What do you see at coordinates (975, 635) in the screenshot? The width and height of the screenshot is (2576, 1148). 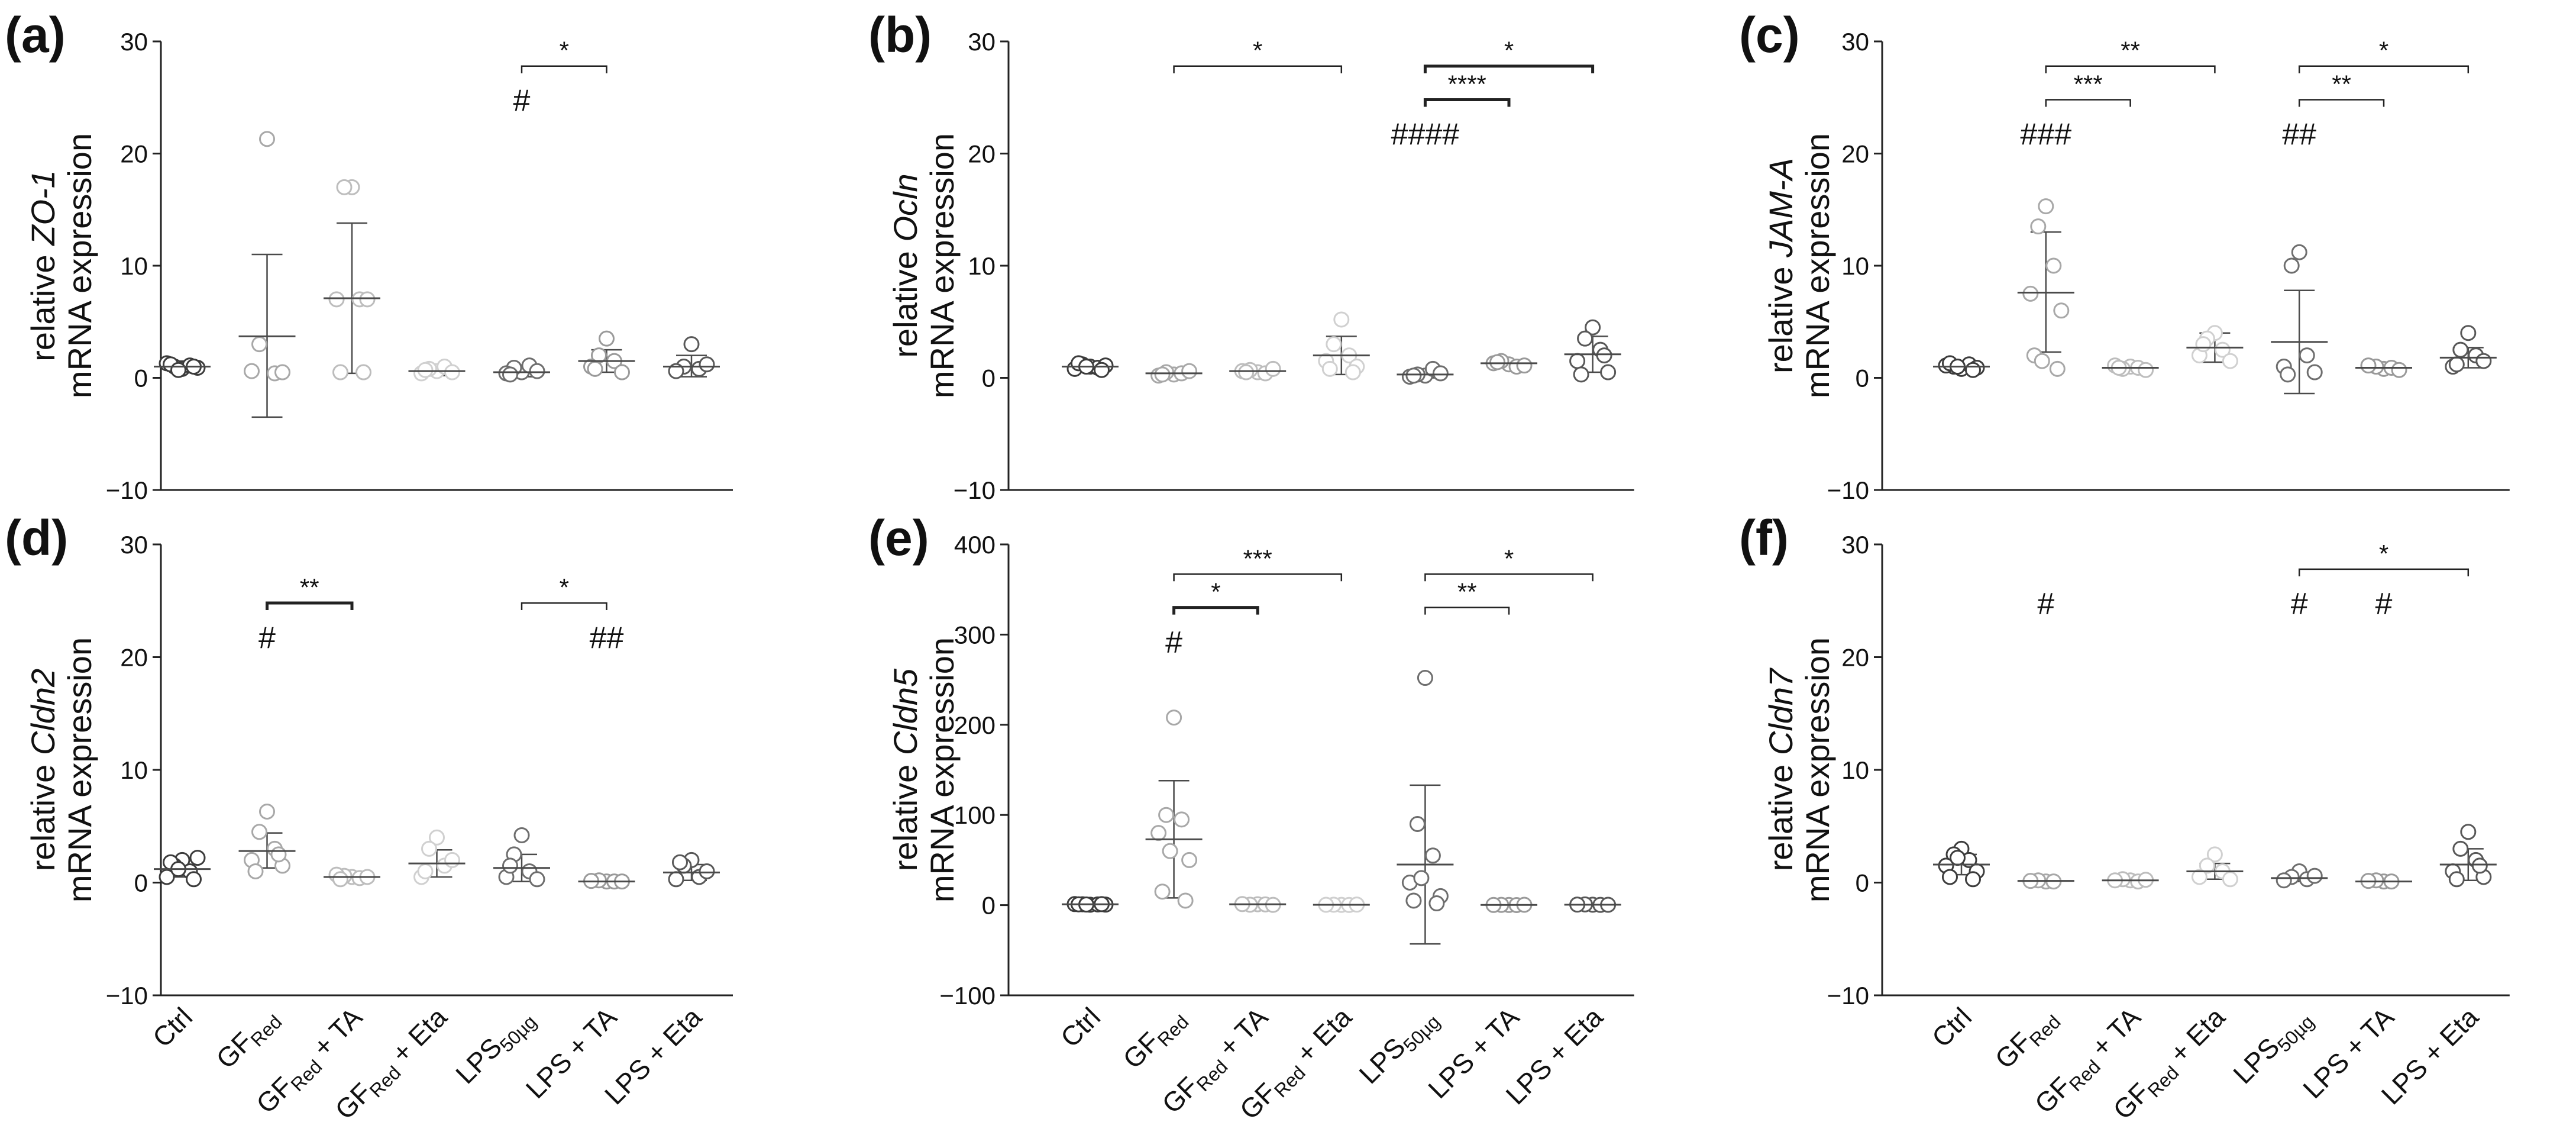 I see `y-tick-label: 300` at bounding box center [975, 635].